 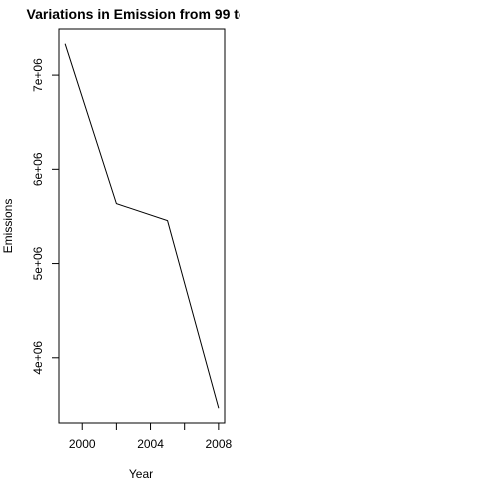 What do you see at coordinates (219, 444) in the screenshot?
I see `x-tick-label: 2008` at bounding box center [219, 444].